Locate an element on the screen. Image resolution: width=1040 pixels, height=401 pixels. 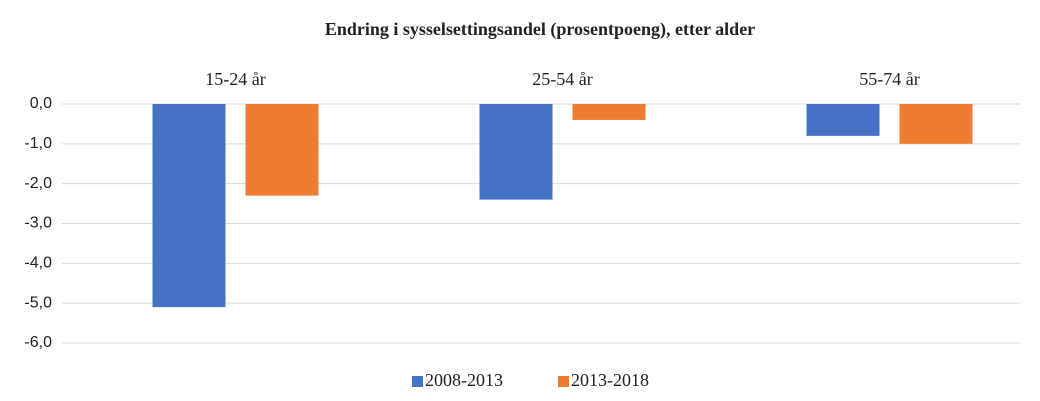
legend-label: 2013-2018 is located at coordinates (610, 380).